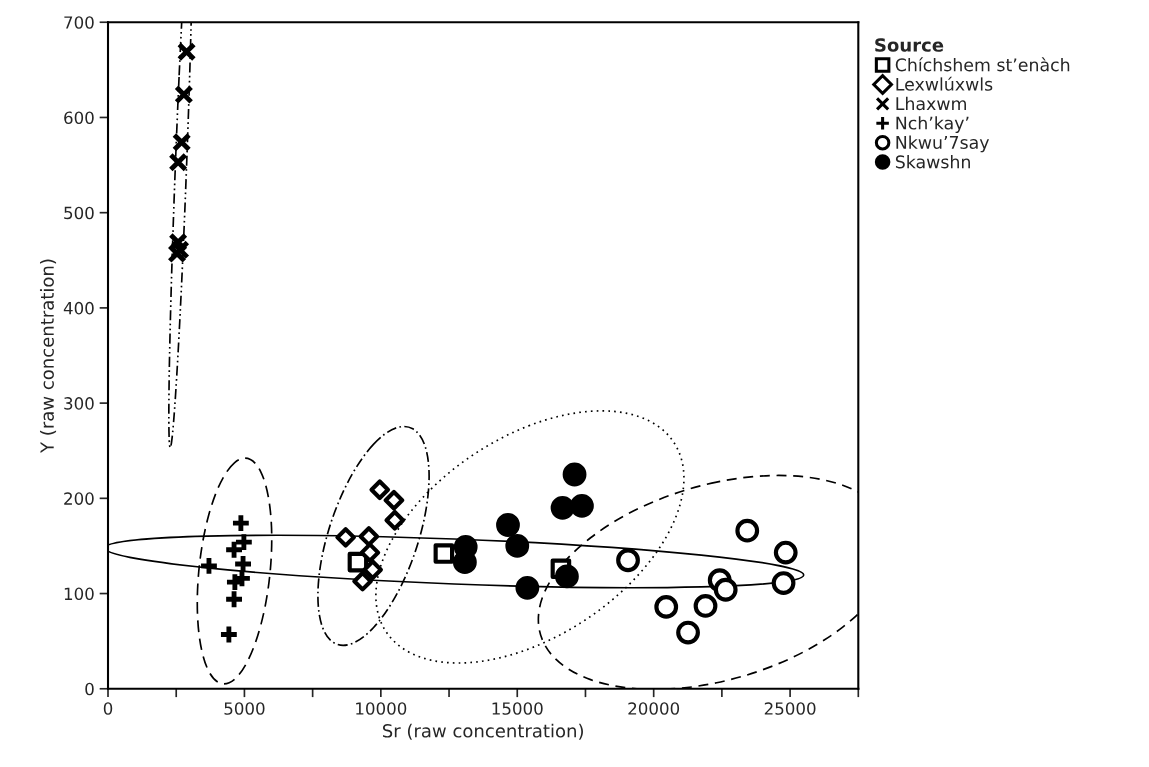 The image size is (1149, 767). Describe the element at coordinates (482, 731) in the screenshot. I see `x-axis-title: Sr (raw concentration)` at that location.